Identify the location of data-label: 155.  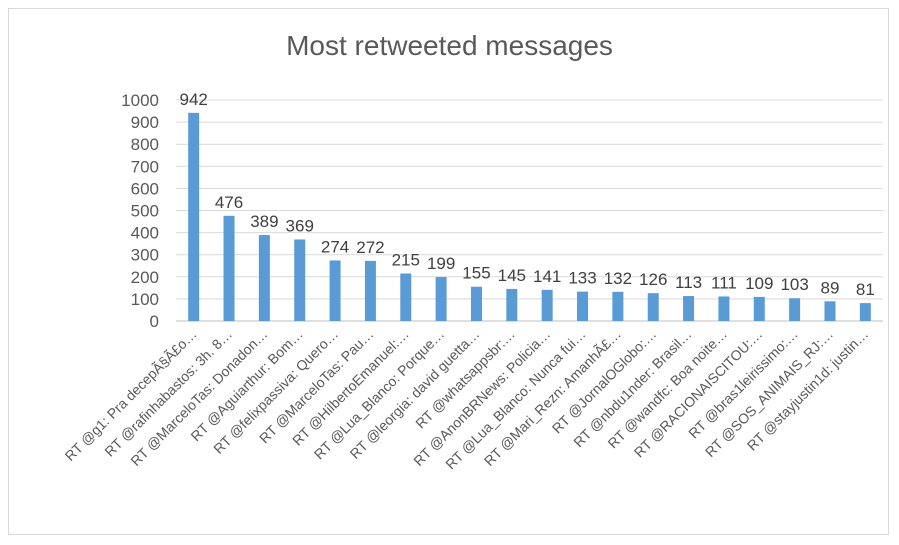
(476, 273).